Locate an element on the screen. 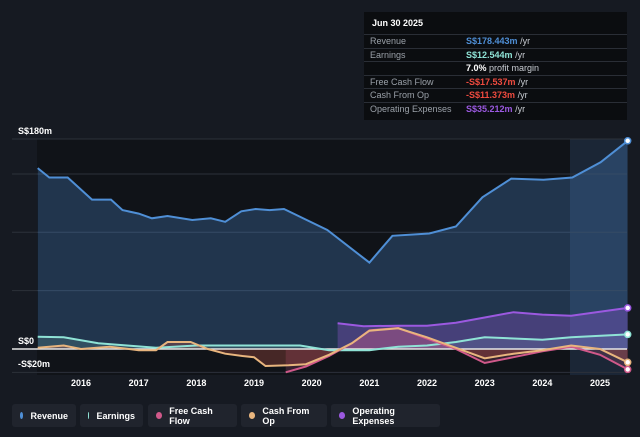 This screenshot has width=640, height=437. tooltip-row: 7.0% profit margin is located at coordinates (495, 68).